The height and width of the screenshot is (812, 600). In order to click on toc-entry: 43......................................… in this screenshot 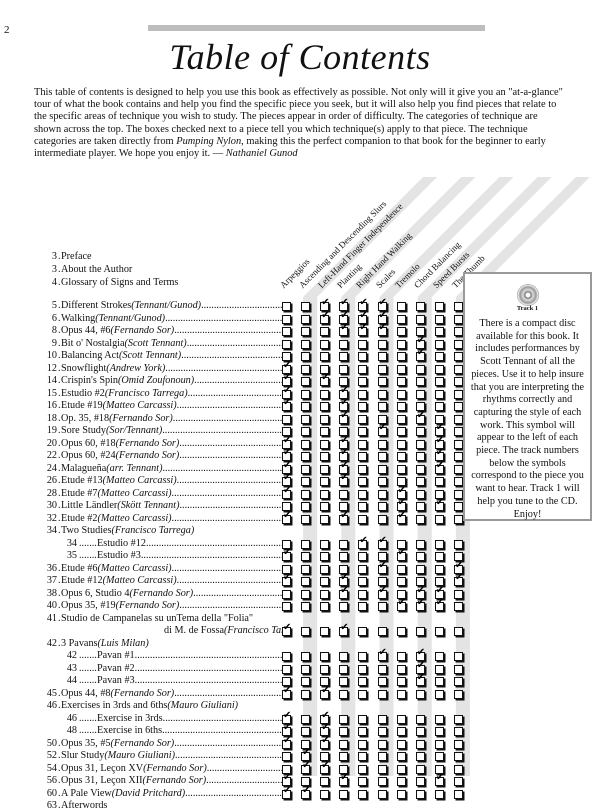, I will do `click(300, 667)`.